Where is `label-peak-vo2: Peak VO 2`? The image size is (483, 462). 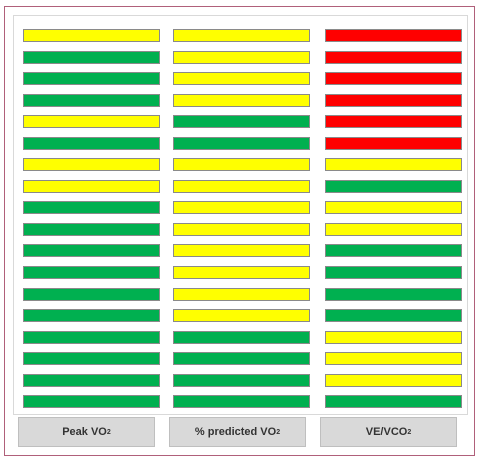 label-peak-vo2: Peak VO 2 is located at coordinates (86, 432).